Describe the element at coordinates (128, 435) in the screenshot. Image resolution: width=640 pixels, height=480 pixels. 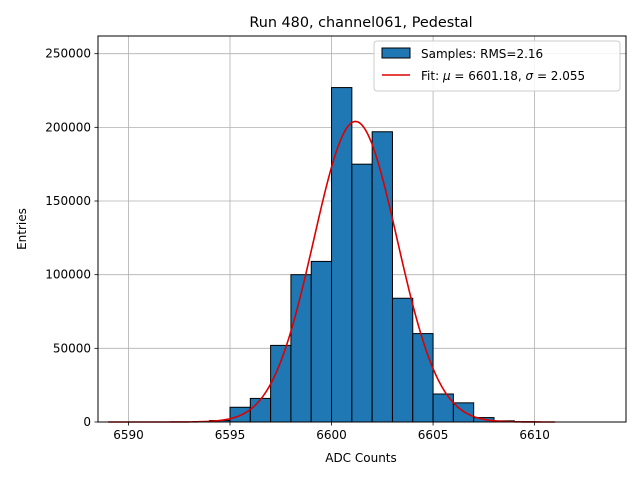
I see `x-tick-label: 6590` at that location.